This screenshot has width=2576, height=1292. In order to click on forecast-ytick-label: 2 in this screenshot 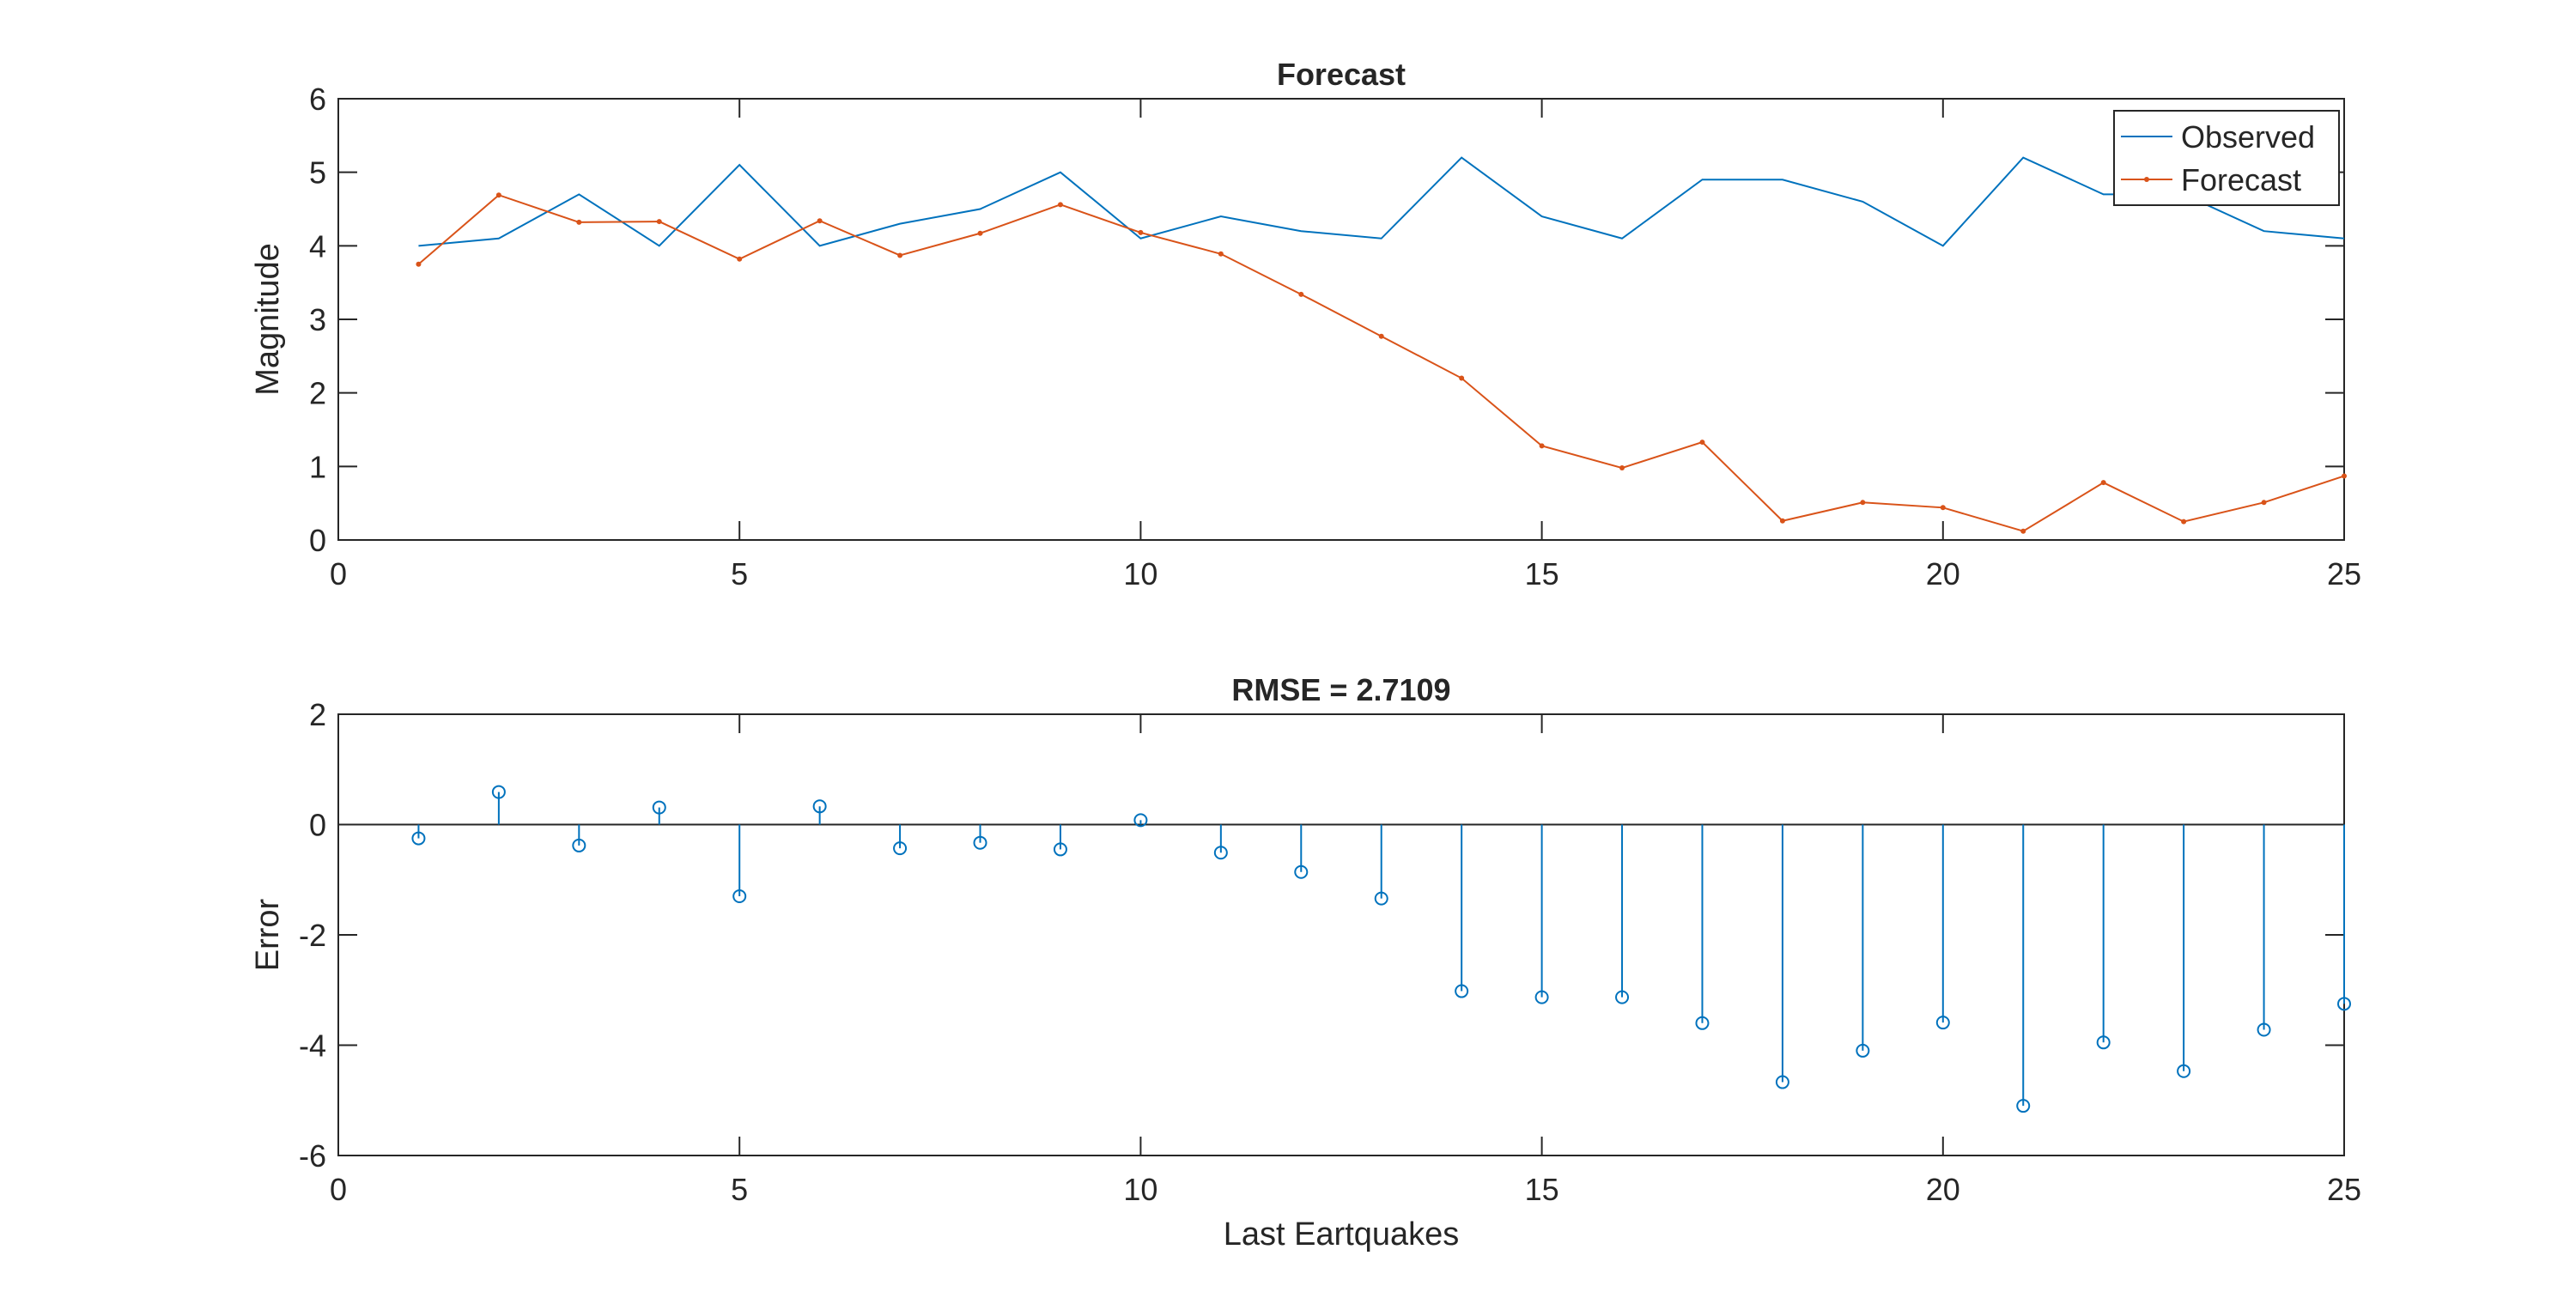, I will do `click(317, 393)`.